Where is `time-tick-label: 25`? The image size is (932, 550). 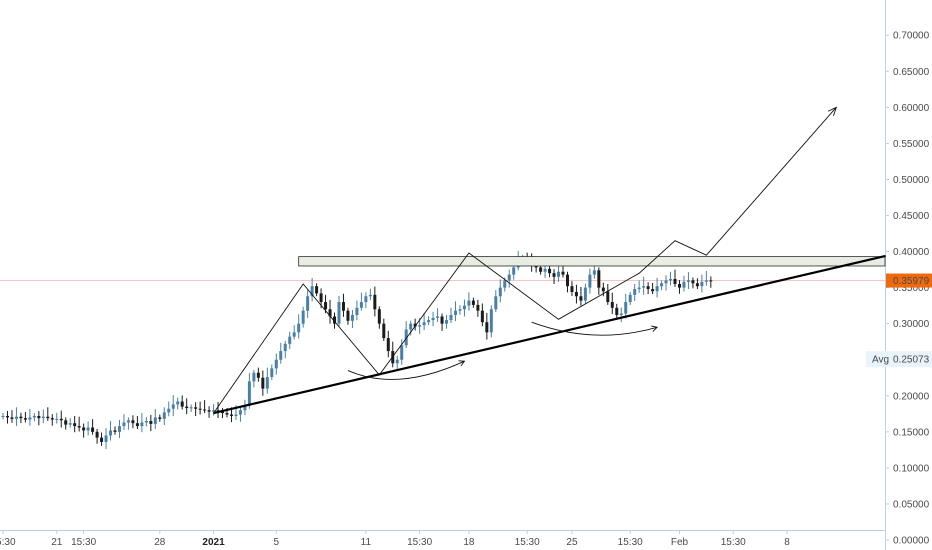
time-tick-label: 25 is located at coordinates (572, 542).